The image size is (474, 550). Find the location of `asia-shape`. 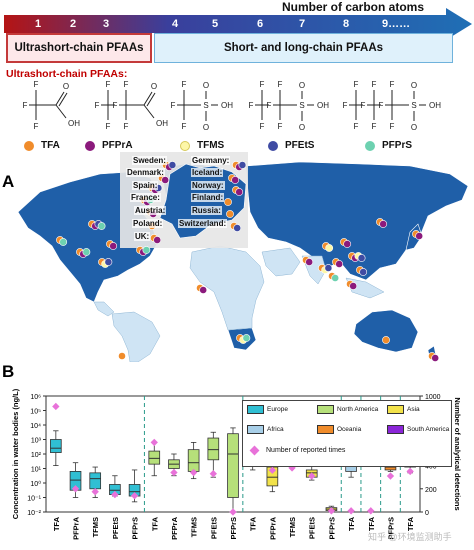

asia-shape is located at coordinates (357, 221).